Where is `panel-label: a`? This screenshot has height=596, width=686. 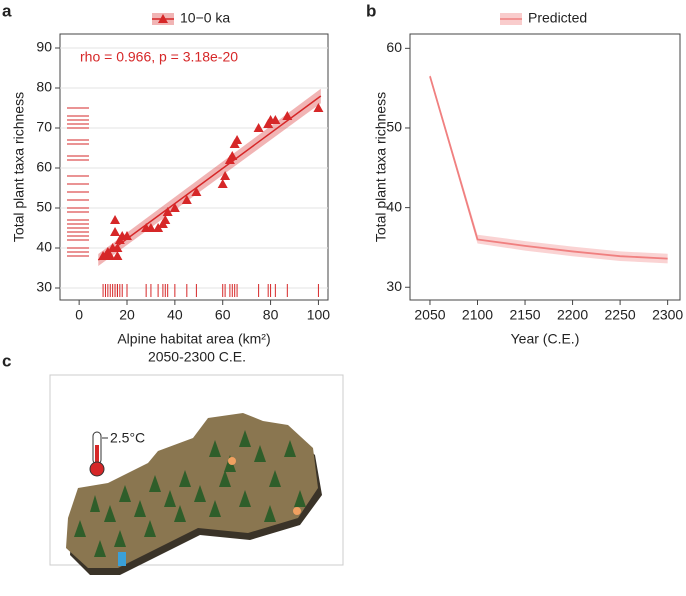
panel-label: a is located at coordinates (7, 10).